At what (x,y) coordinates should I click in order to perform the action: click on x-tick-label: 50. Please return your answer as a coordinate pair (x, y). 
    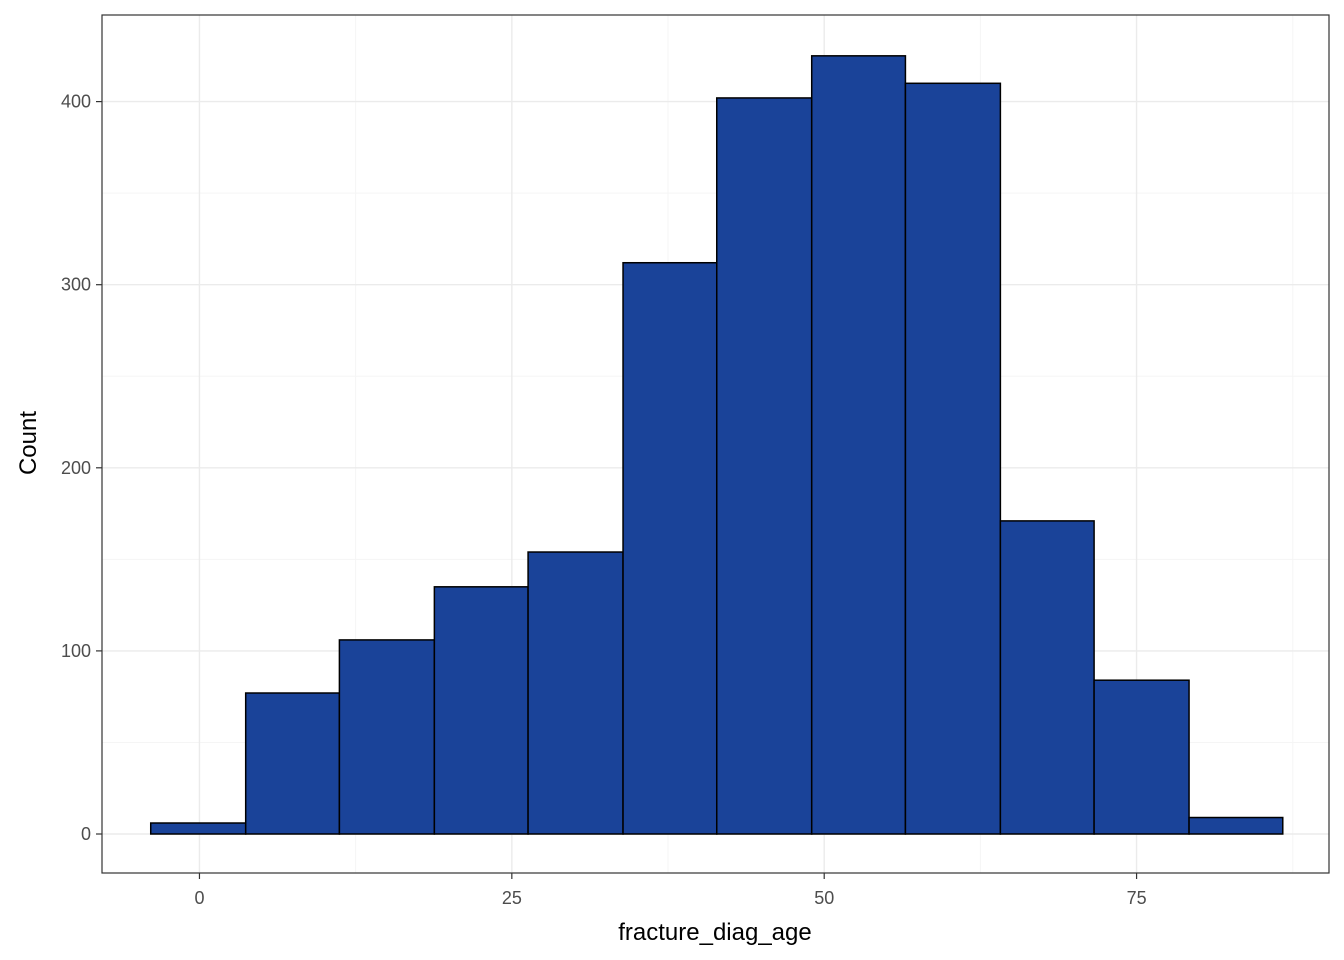
    Looking at the image, I should click on (824, 898).